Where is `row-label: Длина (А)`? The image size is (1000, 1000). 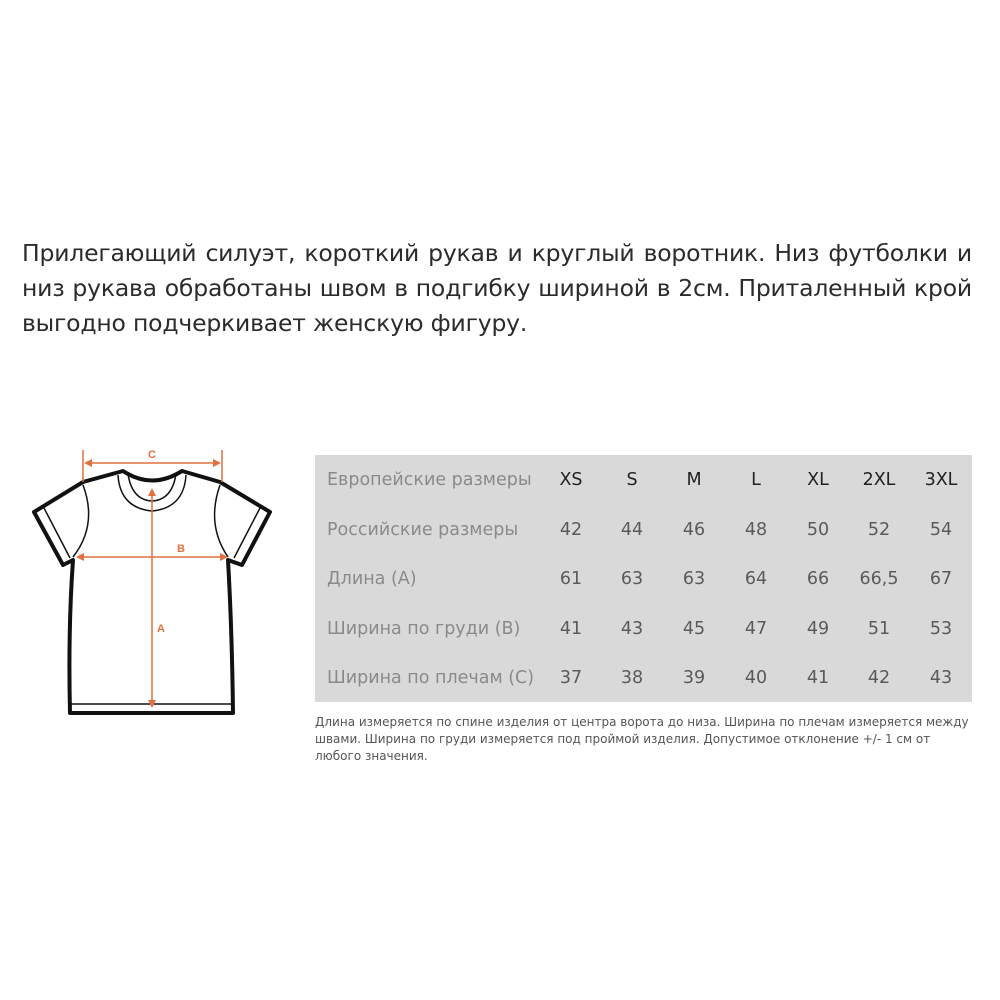
row-label: Длина (А) is located at coordinates (372, 579).